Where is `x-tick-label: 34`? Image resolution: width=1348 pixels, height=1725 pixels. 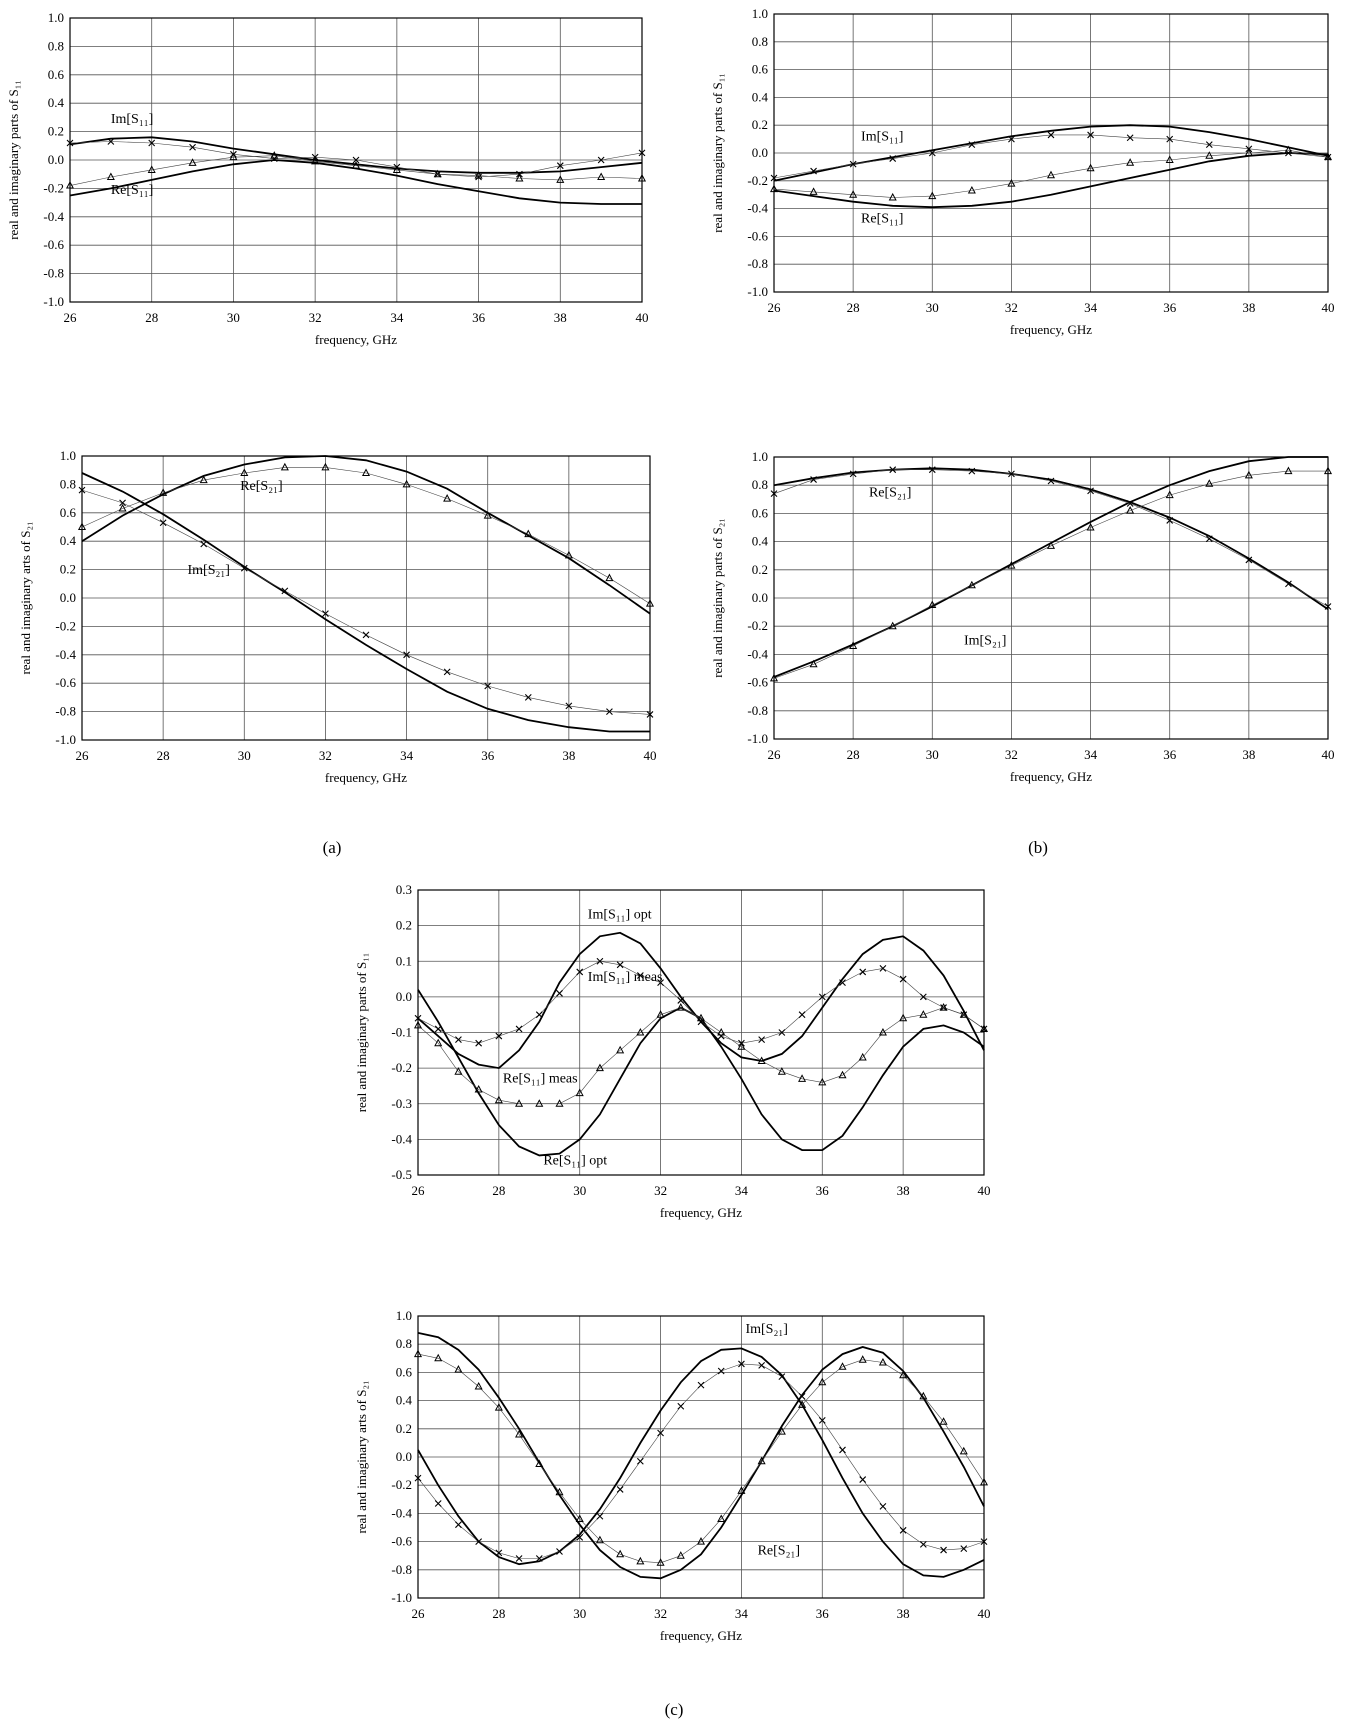
x-tick-label: 34 is located at coordinates (397, 317).